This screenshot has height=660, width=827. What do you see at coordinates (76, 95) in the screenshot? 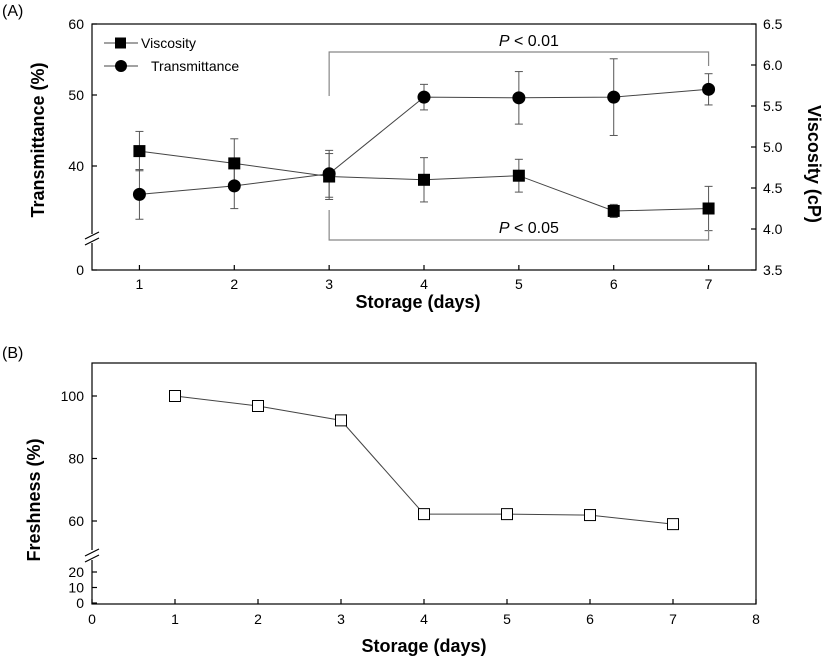
I see `panel-a-left-tick-label: 50` at bounding box center [76, 95].